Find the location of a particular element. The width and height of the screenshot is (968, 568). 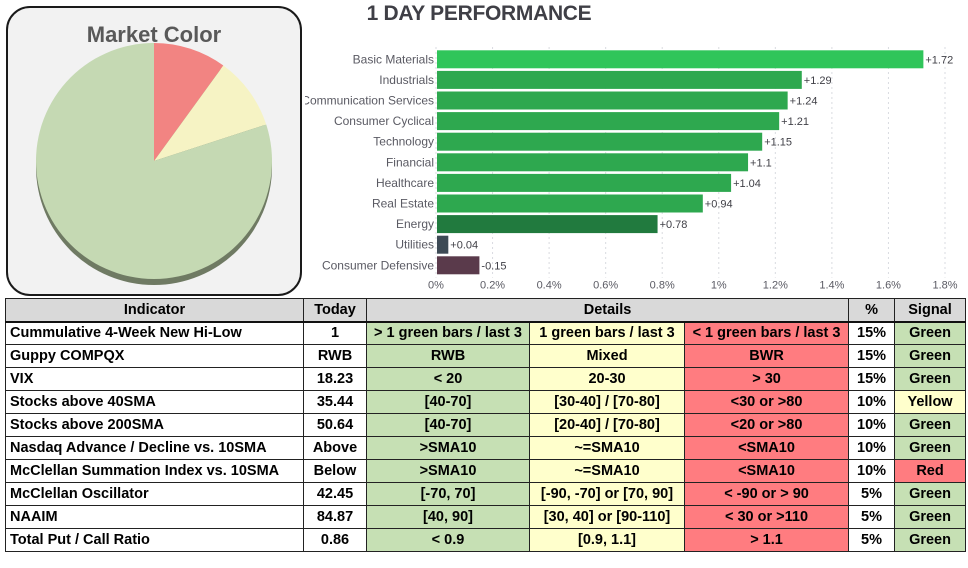

bar-value-label: +1.15 is located at coordinates (778, 143).